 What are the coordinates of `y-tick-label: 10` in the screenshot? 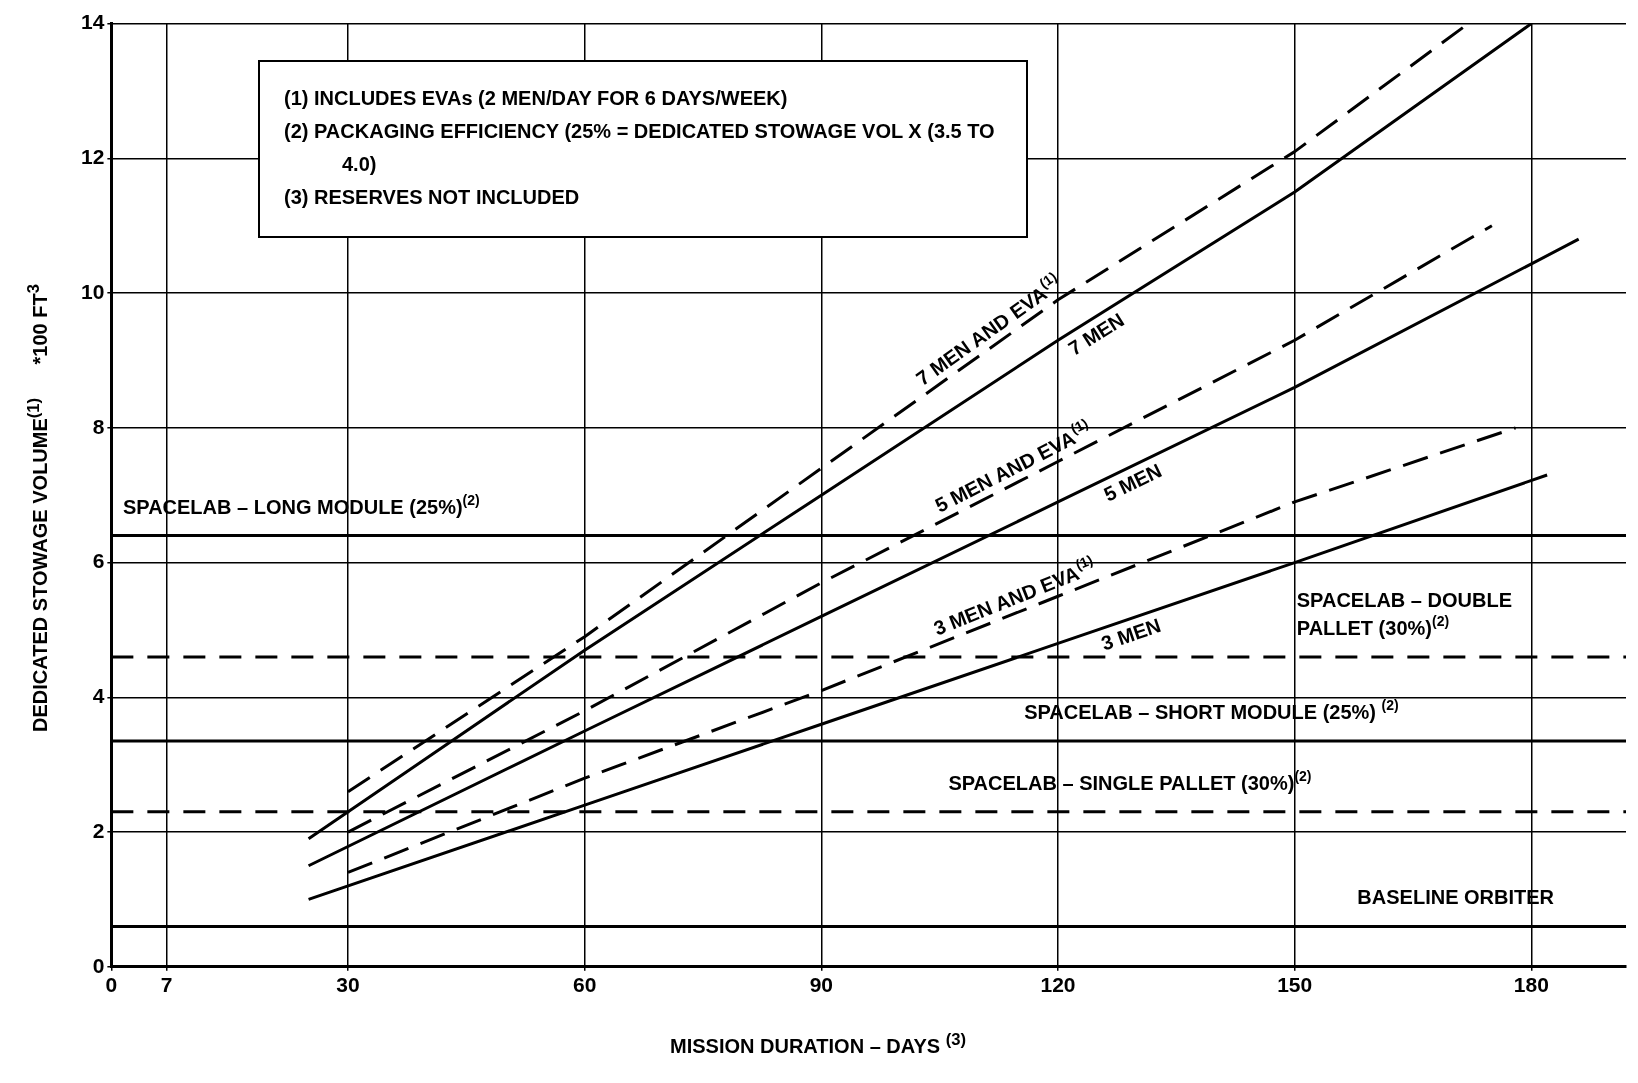 It's located at (93, 291).